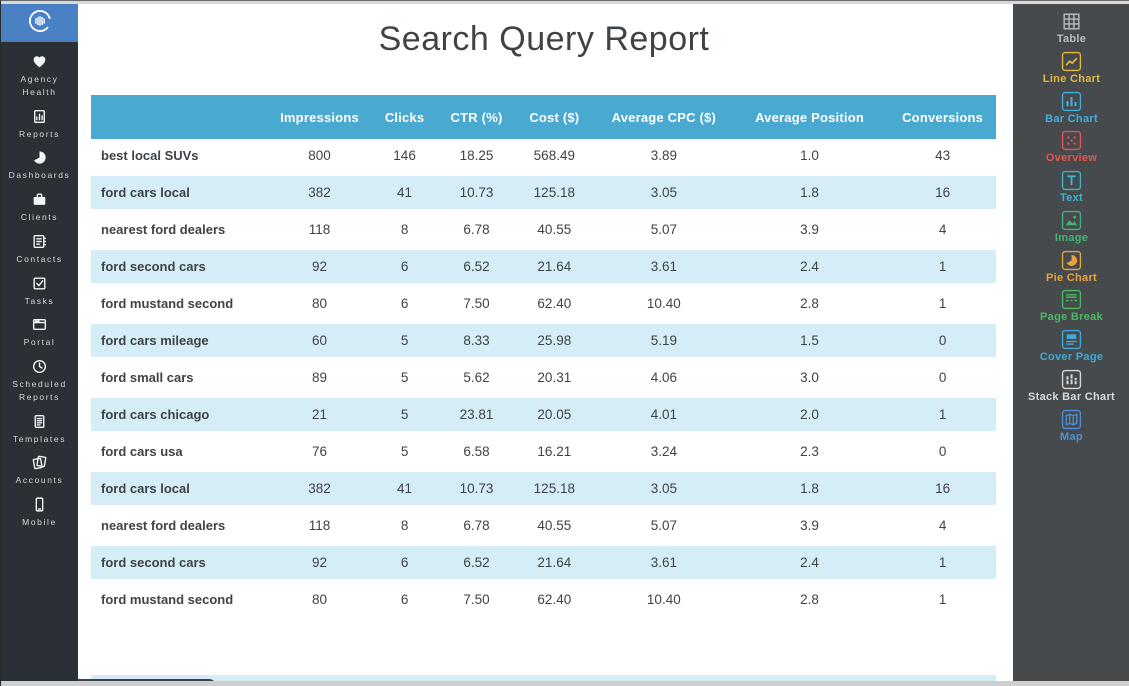 Image resolution: width=1129 pixels, height=686 pixels. I want to click on report-document-icon, so click(39, 116).